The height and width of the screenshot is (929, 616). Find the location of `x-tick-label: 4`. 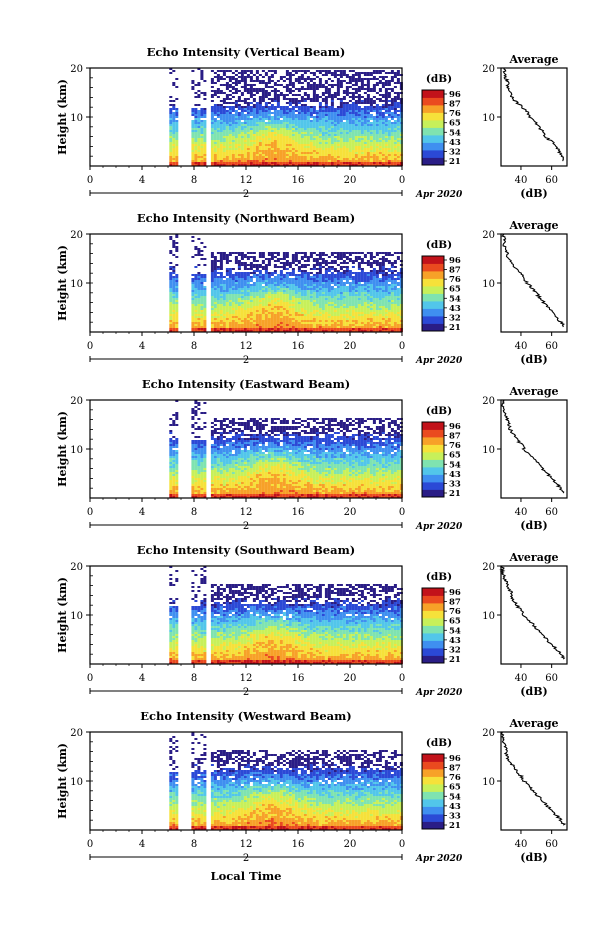

x-tick-label: 4 is located at coordinates (142, 180).